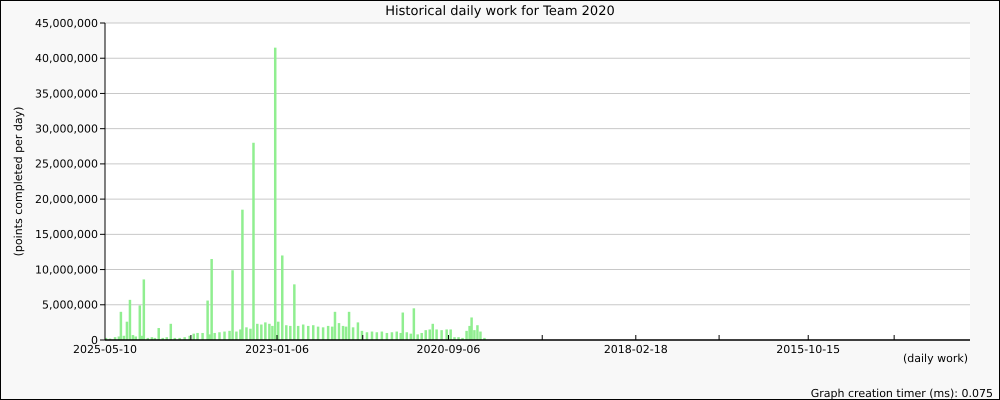 The image size is (1000, 400). I want to click on x-tick-label: 2015-10-15, so click(808, 349).